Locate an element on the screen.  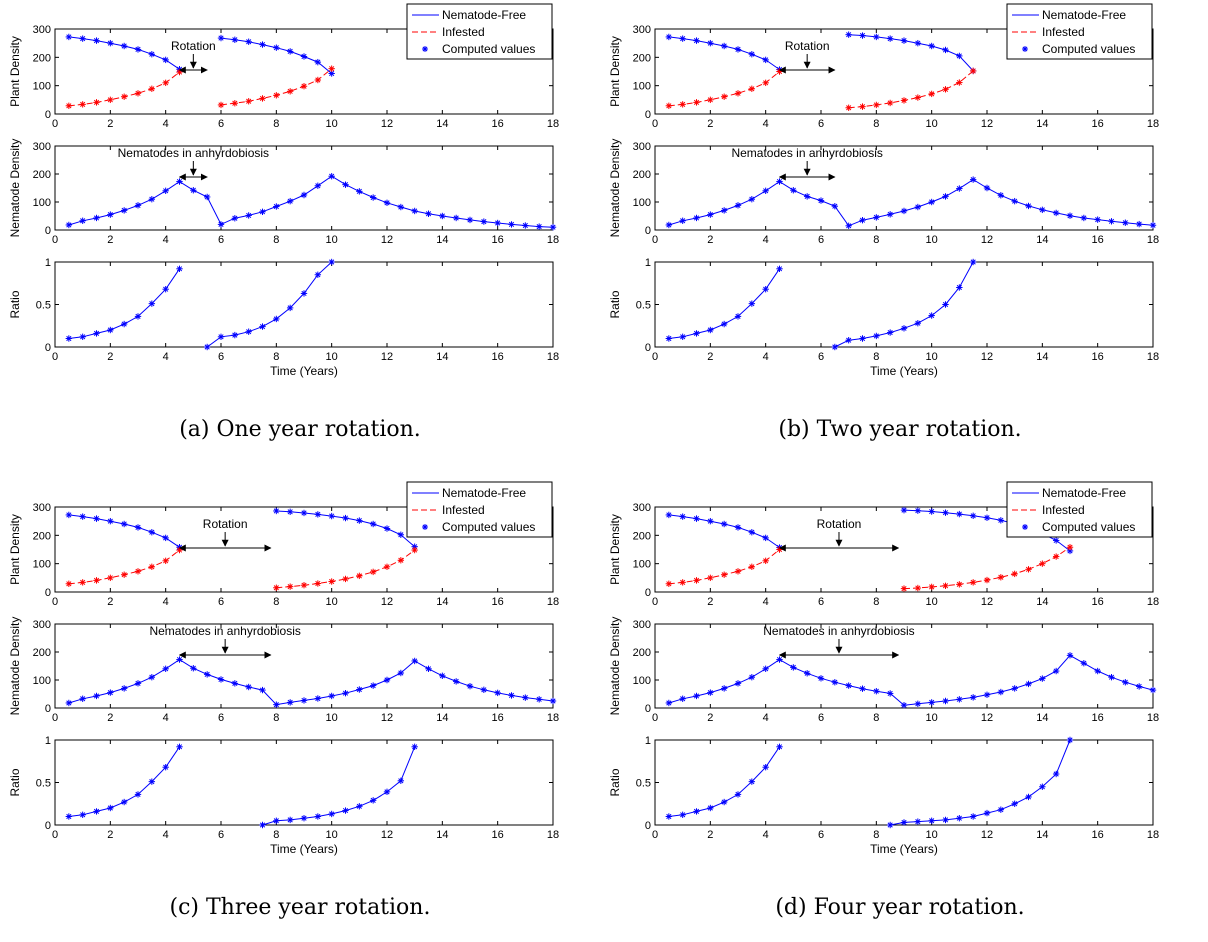
x-tick-label: 8 is located at coordinates (876, 718).